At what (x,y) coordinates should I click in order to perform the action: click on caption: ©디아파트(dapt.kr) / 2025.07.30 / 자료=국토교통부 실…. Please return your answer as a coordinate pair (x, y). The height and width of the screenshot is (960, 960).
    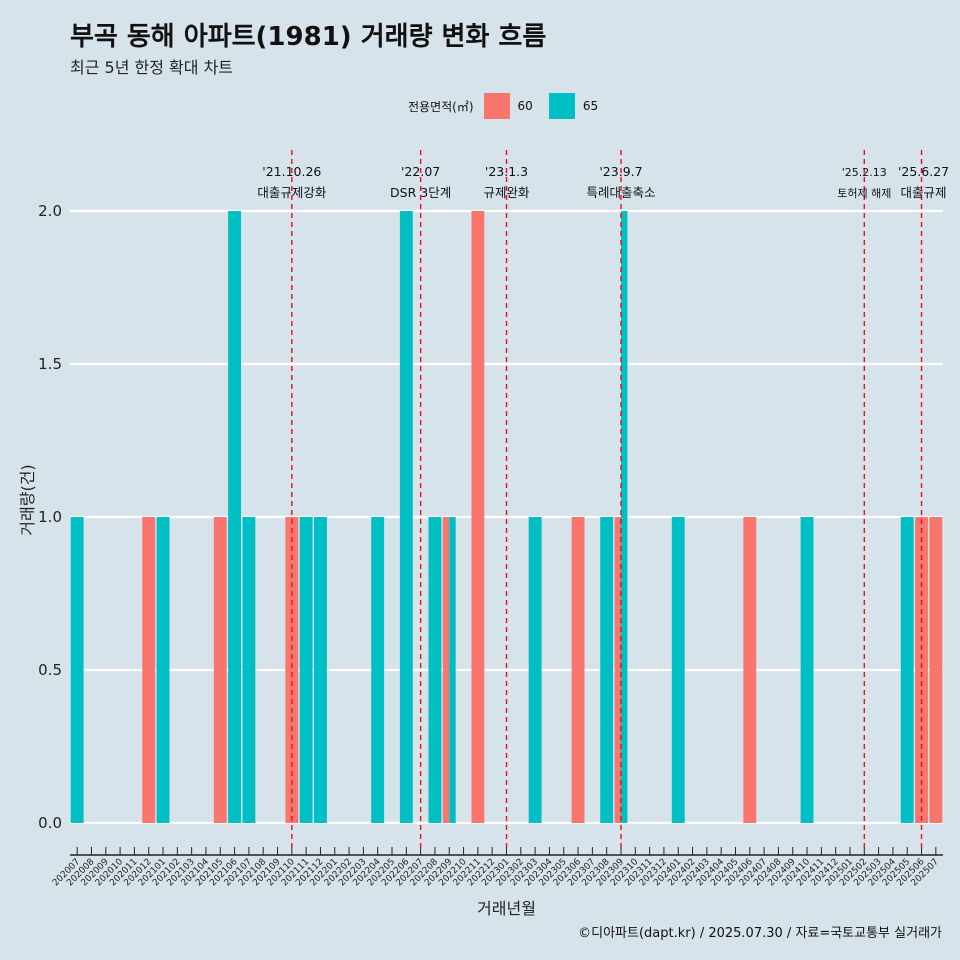
    Looking at the image, I should click on (760, 933).